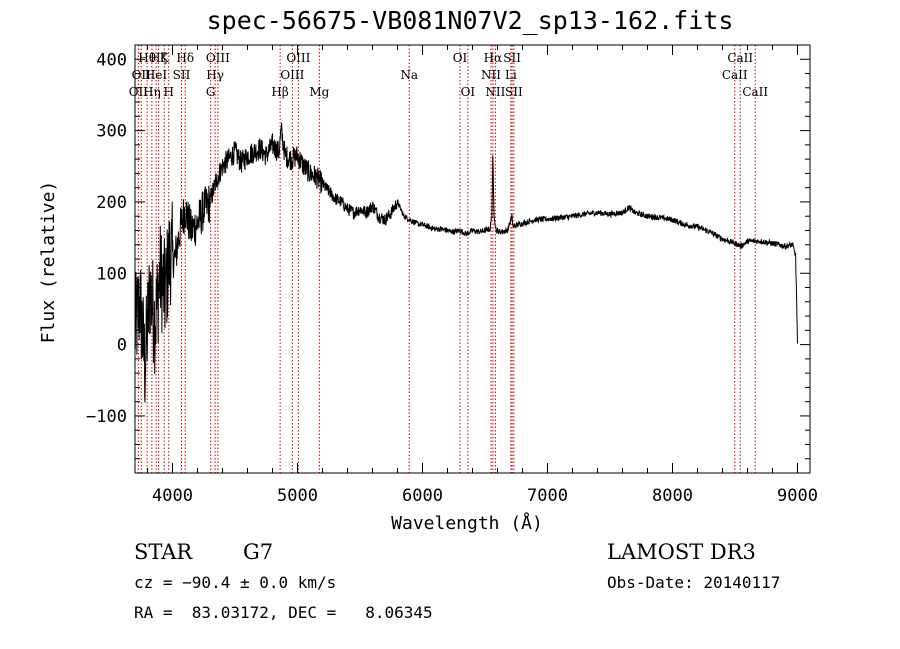 The width and height of the screenshot is (900, 649). Describe the element at coordinates (156, 75) in the screenshot. I see `spectral-line-label: HeI` at that location.